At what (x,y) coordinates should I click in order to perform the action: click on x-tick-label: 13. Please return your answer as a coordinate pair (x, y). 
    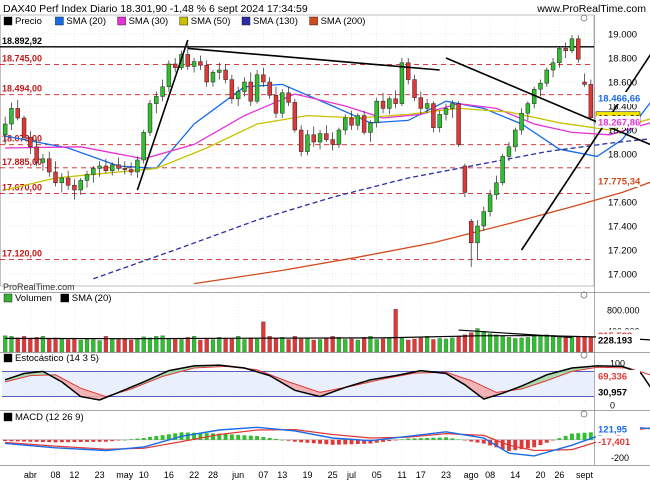
    Looking at the image, I should click on (282, 475).